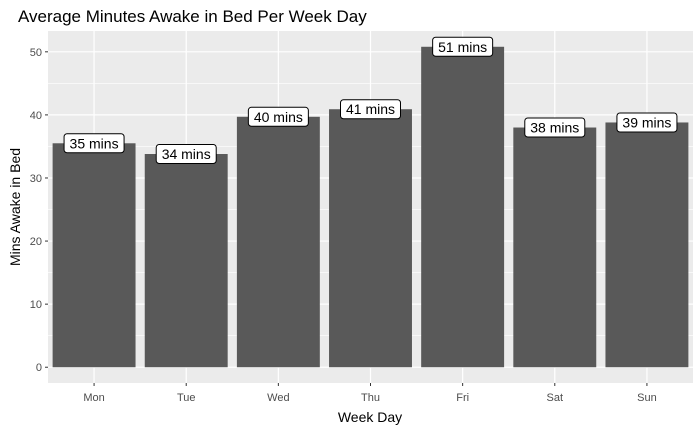 The width and height of the screenshot is (700, 432). I want to click on bar-sat, so click(554, 248).